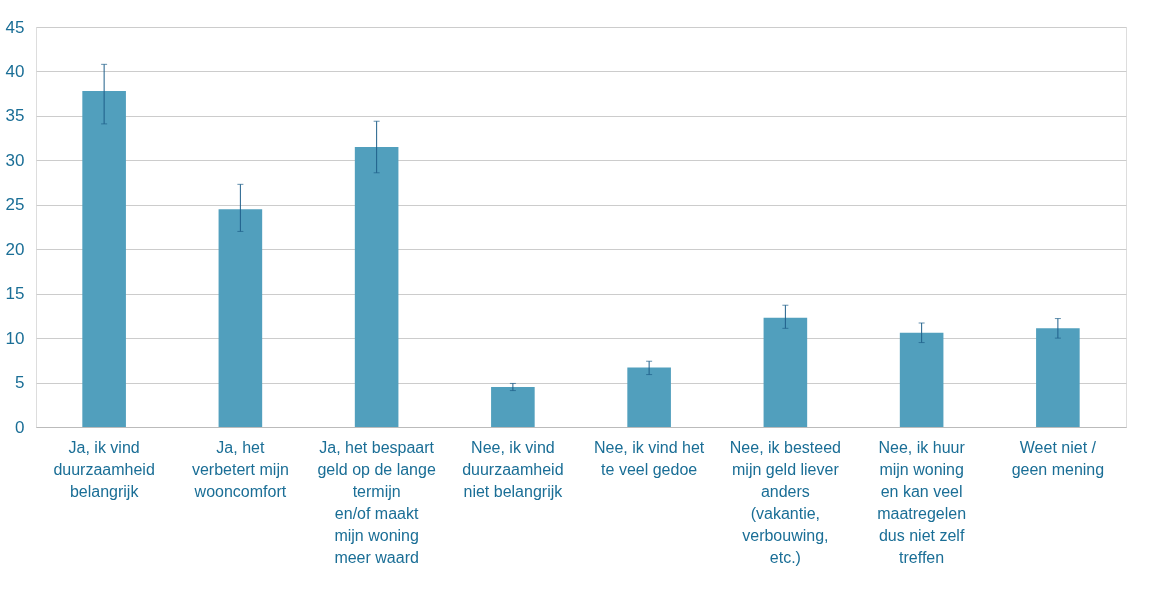  What do you see at coordinates (15, 338) in the screenshot?
I see `y-tick-label: 10` at bounding box center [15, 338].